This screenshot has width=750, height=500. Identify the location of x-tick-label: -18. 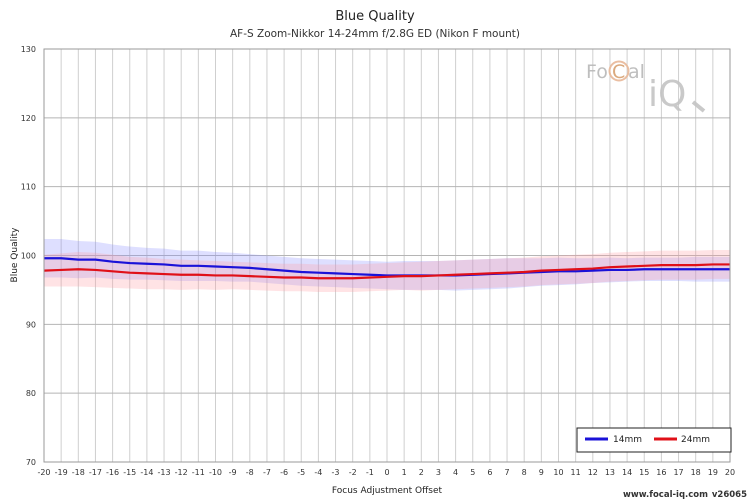
(78, 472).